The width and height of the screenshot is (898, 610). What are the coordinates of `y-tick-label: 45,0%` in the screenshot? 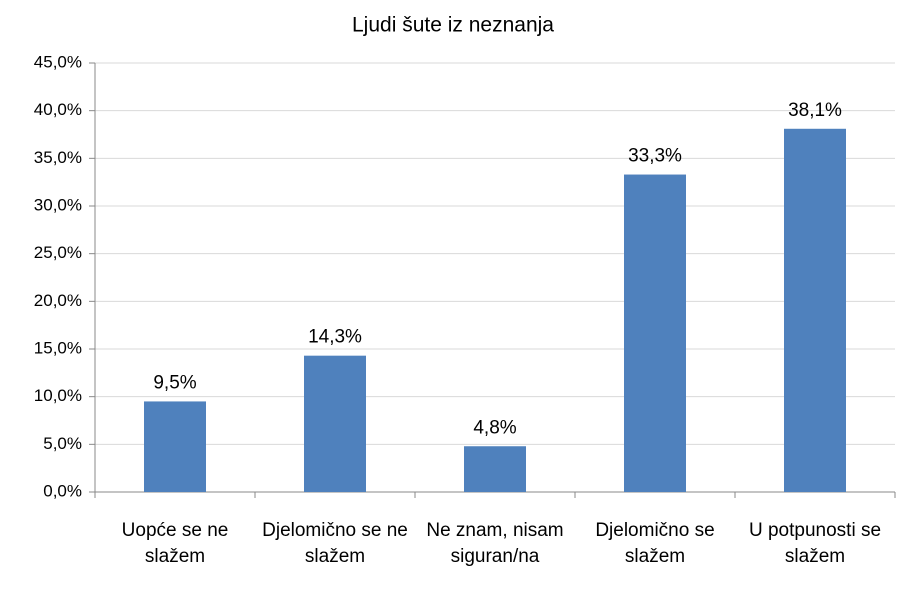 It's located at (58, 61).